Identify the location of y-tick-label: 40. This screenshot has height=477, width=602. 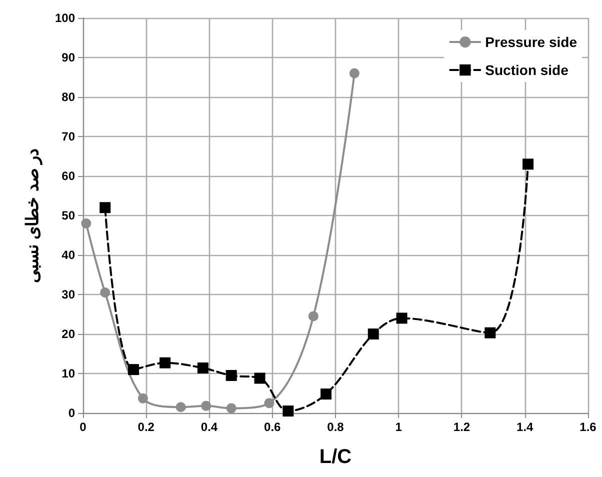
(69, 255).